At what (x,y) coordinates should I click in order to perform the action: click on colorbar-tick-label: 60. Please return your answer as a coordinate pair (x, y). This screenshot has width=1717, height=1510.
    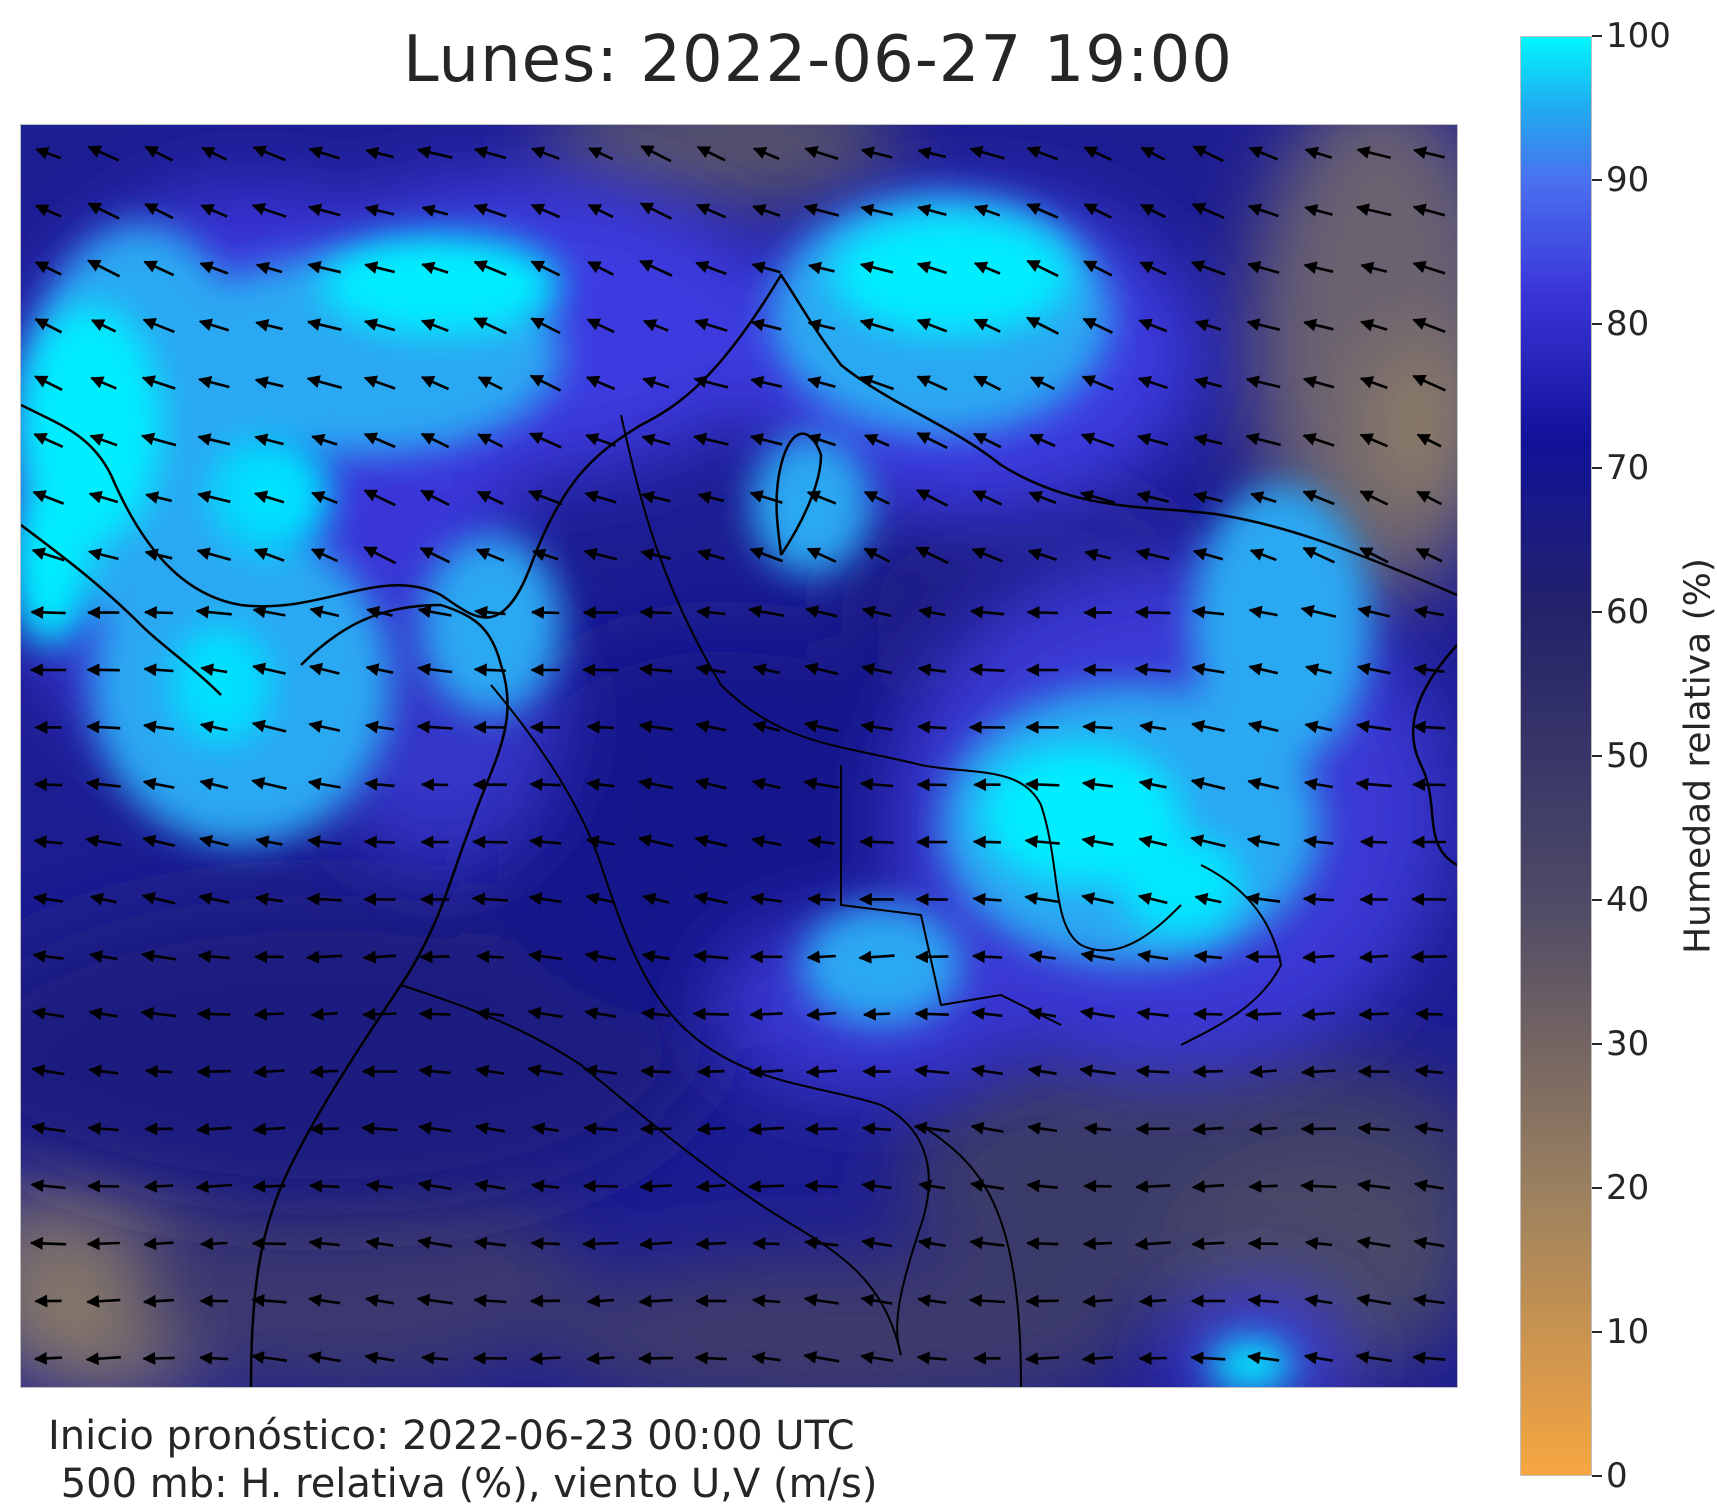
    Looking at the image, I should click on (1627, 612).